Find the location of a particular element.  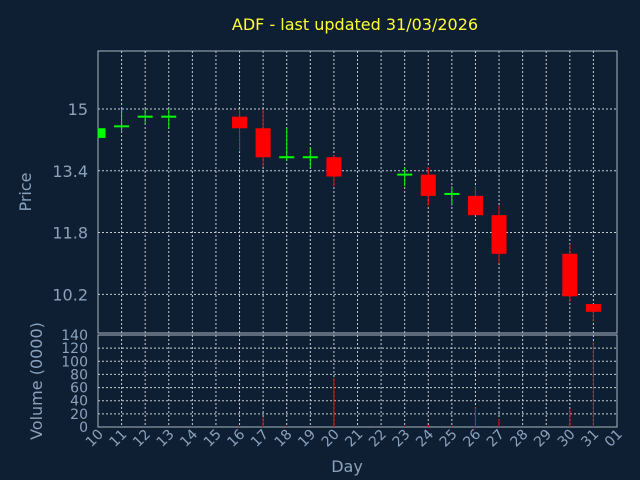

x-tick-label: 22 is located at coordinates (378, 439).